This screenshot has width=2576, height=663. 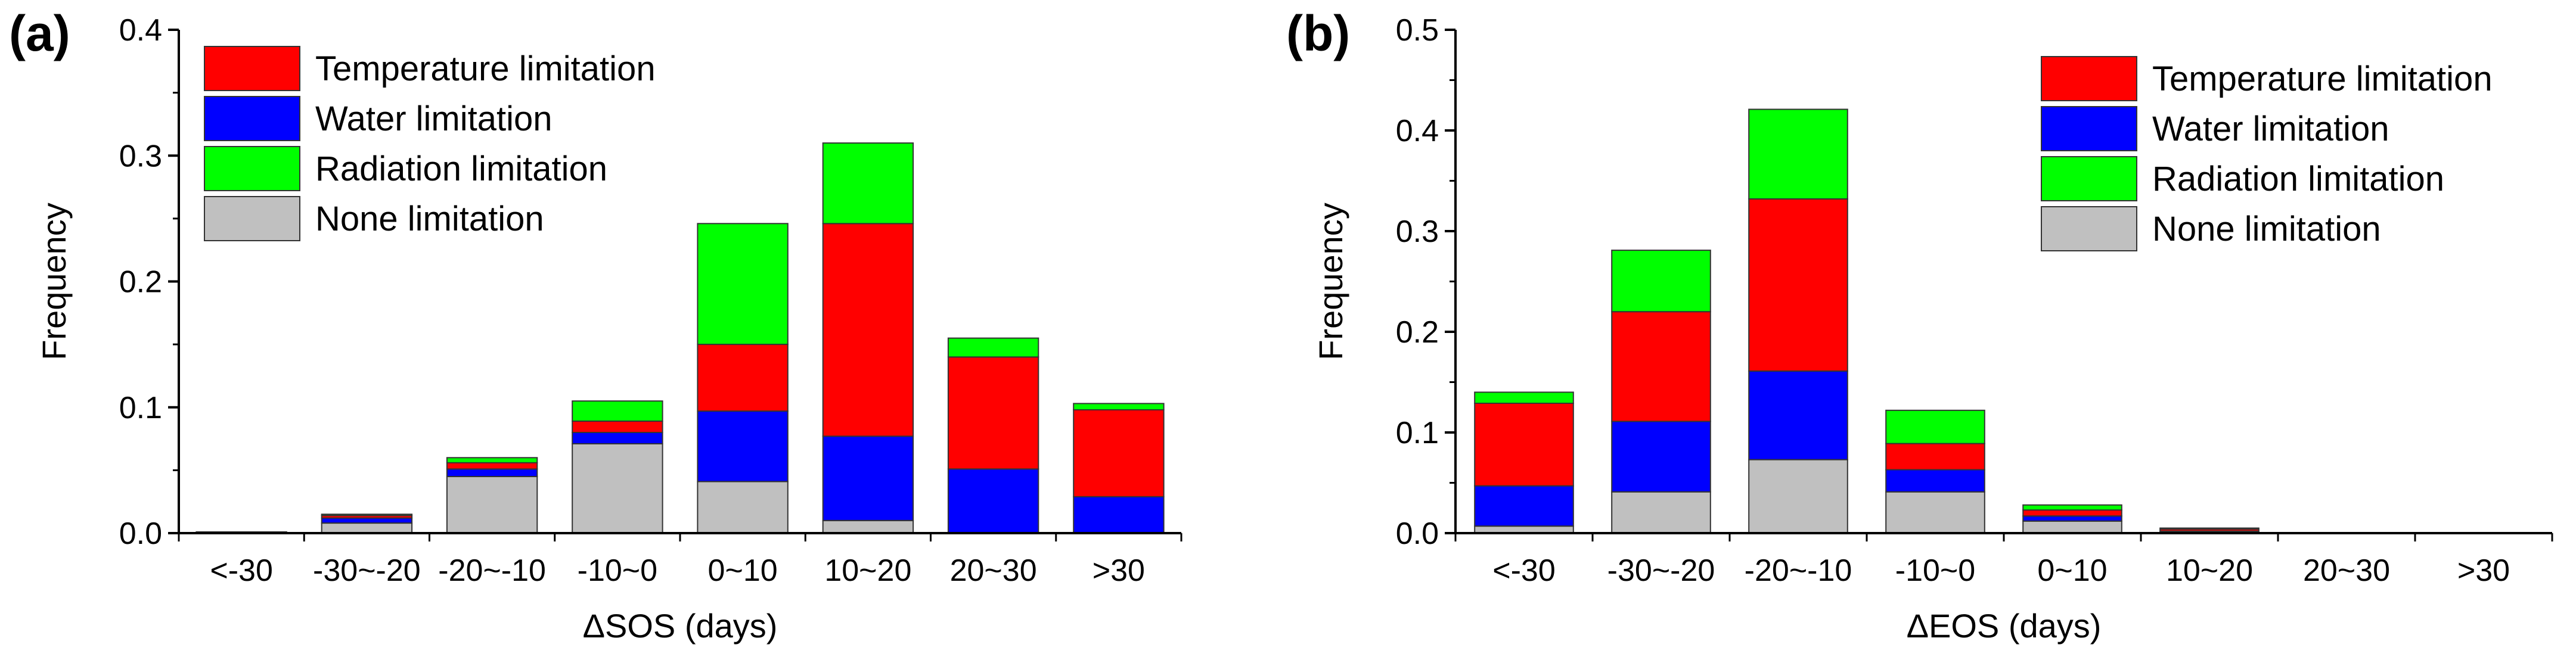 I want to click on x-axis-title-a: ΔSOS (days), so click(x=681, y=626).